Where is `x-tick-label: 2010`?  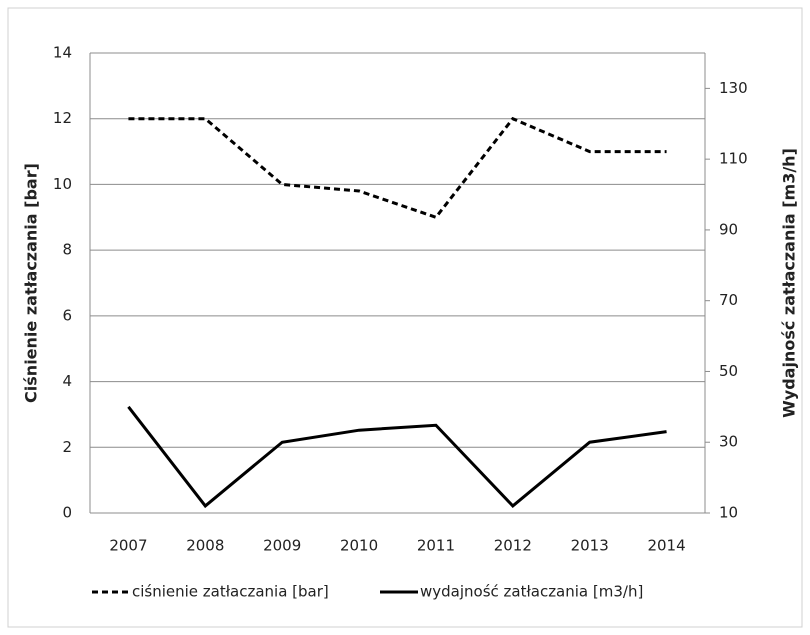
x-tick-label: 2010 is located at coordinates (359, 546).